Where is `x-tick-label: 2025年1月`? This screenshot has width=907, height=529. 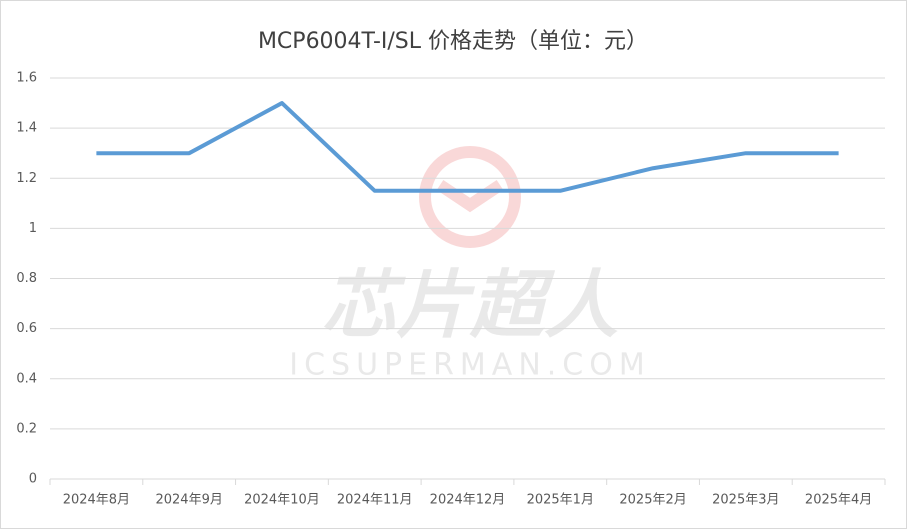 x-tick-label: 2025年1月 is located at coordinates (560, 500).